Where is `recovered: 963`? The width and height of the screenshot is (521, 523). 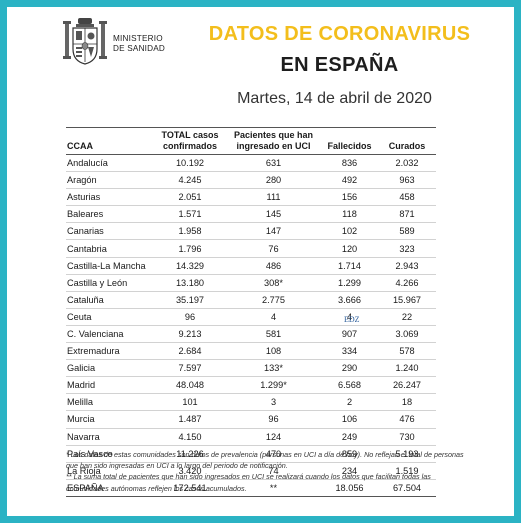 recovered: 963 is located at coordinates (407, 180).